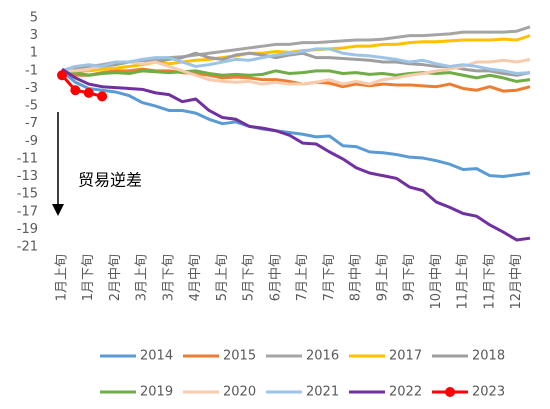  What do you see at coordinates (489, 282) in the screenshot?
I see `x-tick-label: 11月下旬` at bounding box center [489, 282].